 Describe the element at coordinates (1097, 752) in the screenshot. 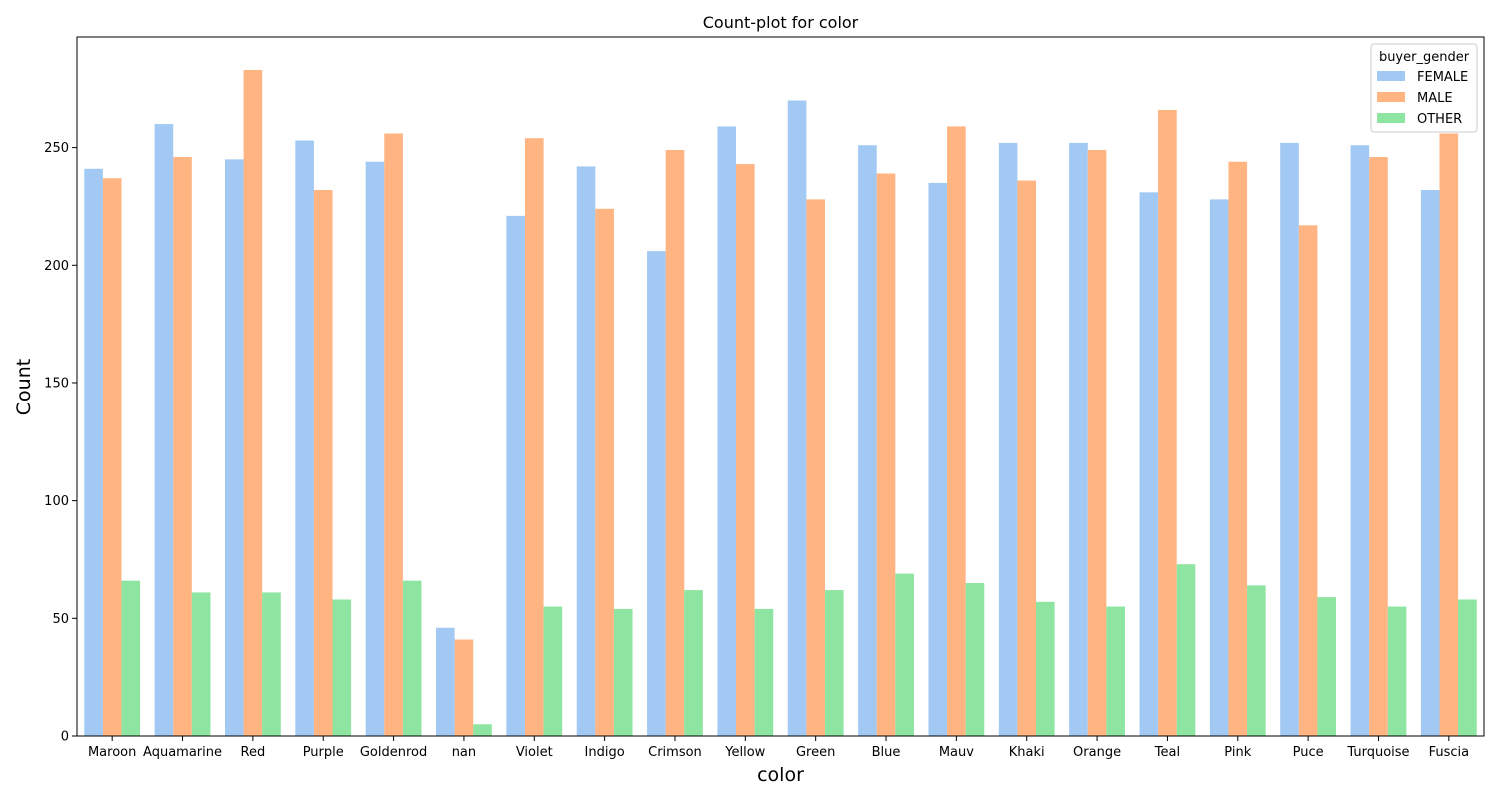

I see `x-tick-label: Orange` at that location.